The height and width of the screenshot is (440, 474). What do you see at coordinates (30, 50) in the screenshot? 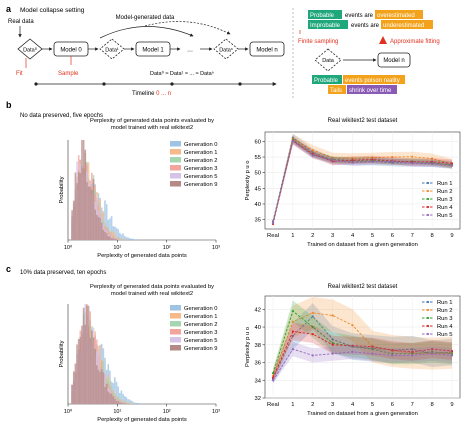
I see `data0-label: Data⁰` at bounding box center [30, 50].